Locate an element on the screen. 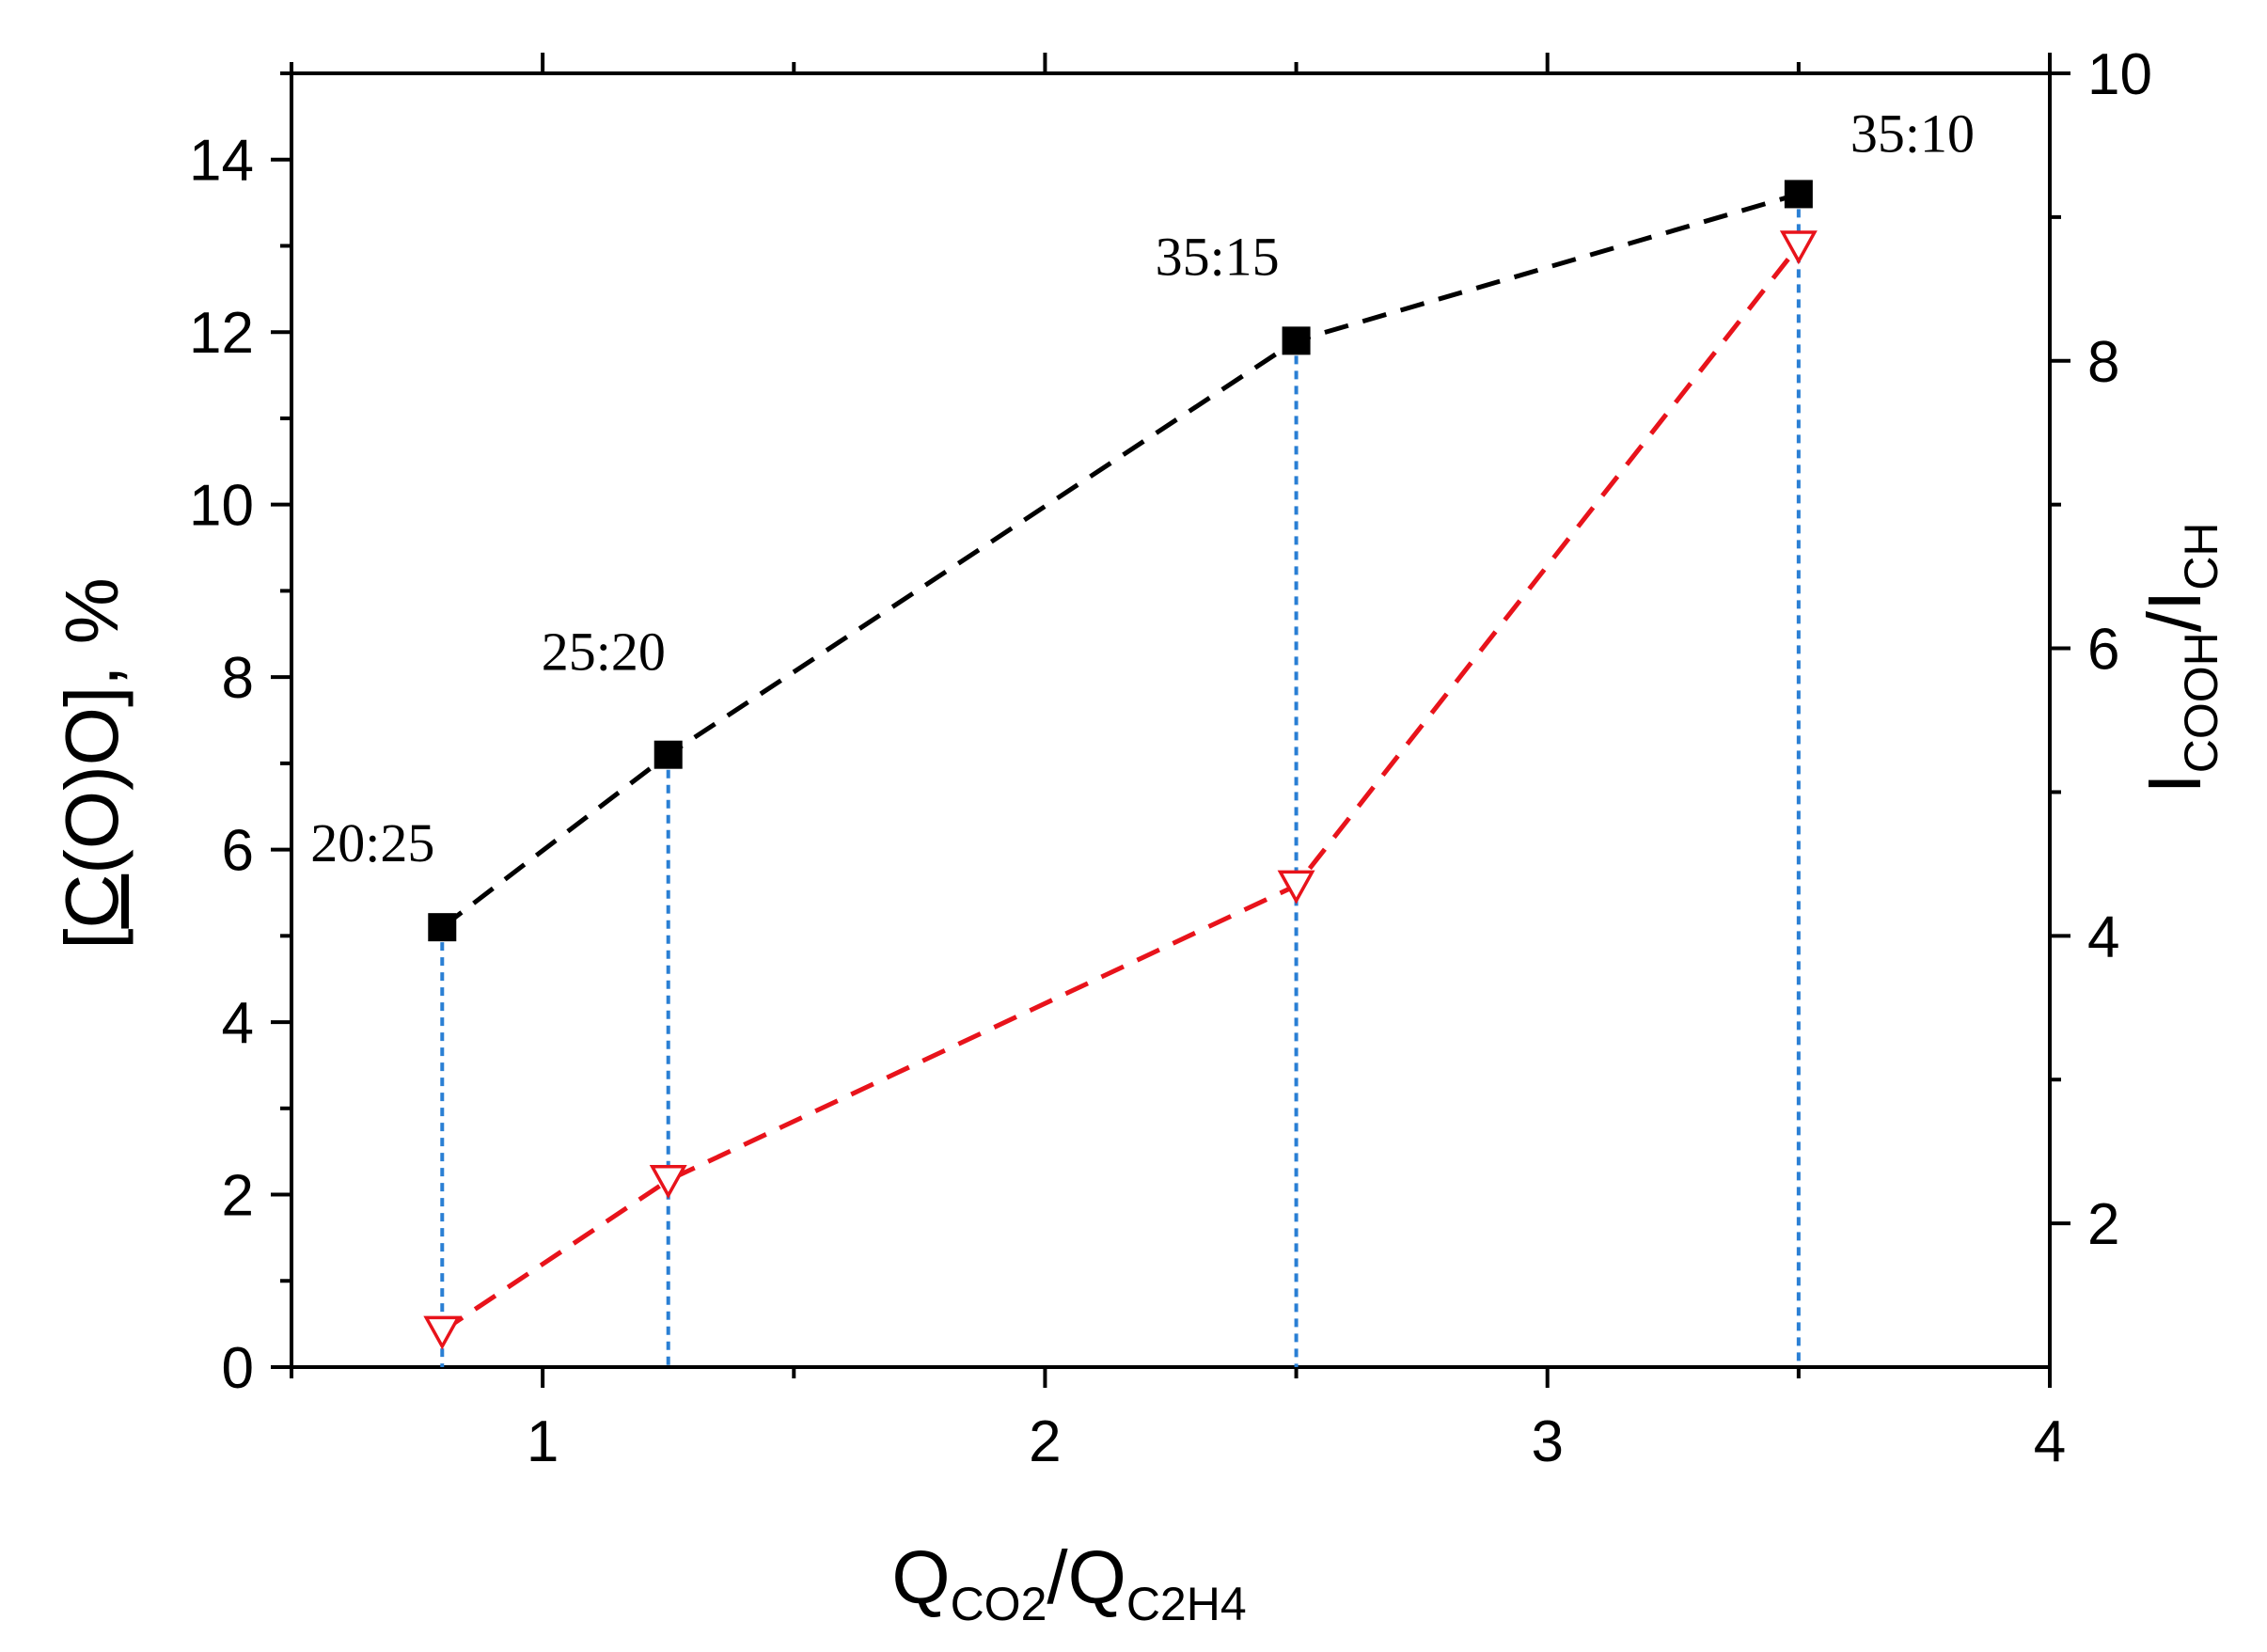  y-right-tick-label: 10 is located at coordinates (2119, 74).